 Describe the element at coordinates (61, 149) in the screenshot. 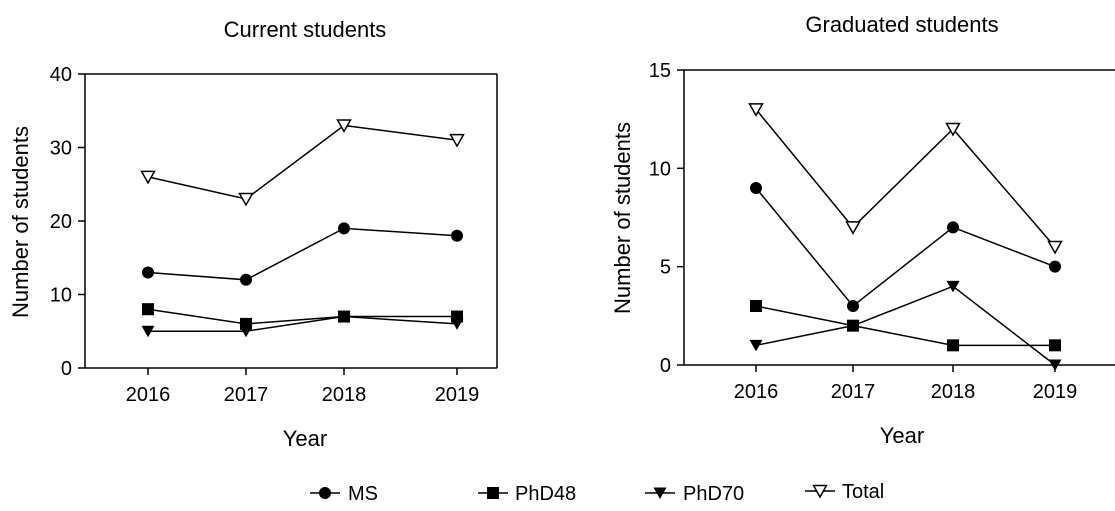

I see `y-tick-label: 30` at that location.